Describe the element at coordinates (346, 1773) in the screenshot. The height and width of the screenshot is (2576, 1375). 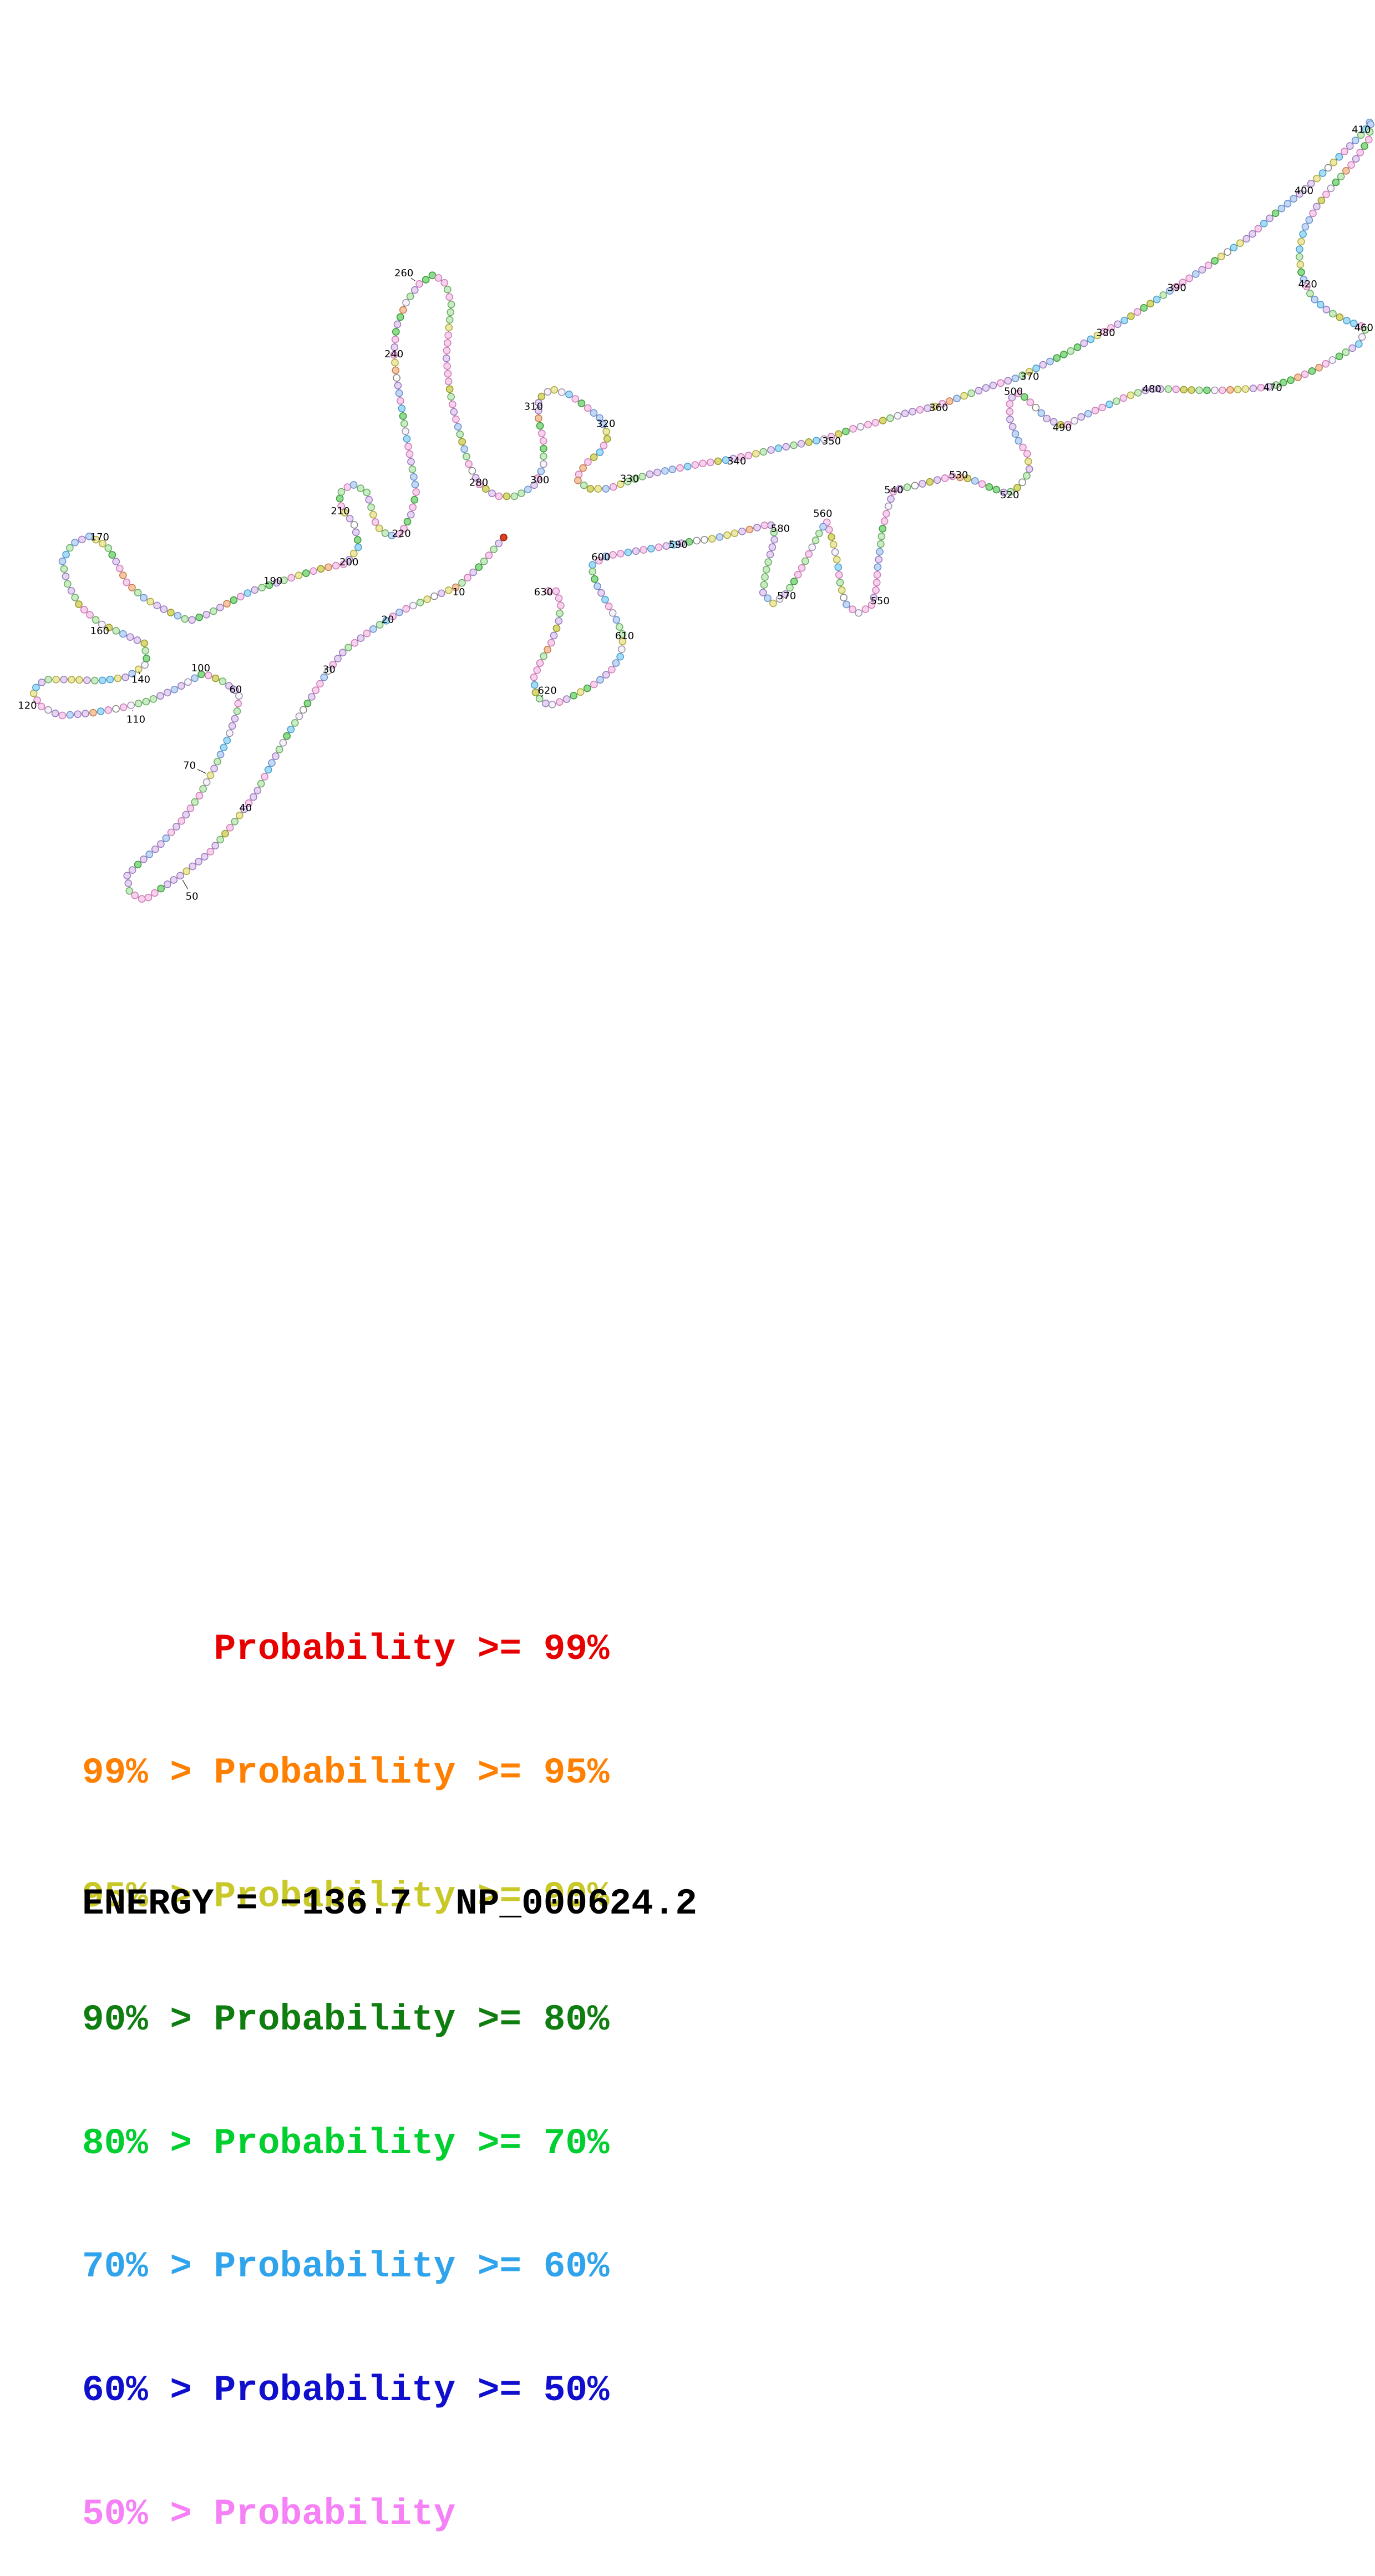
I see `legend-line-p95: 99% > Probability >= 95%` at that location.